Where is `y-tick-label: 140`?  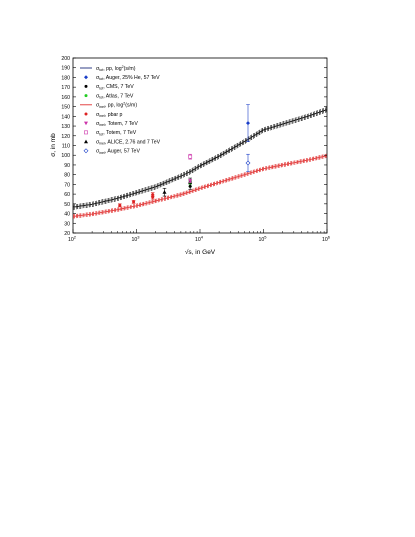
y-tick-label: 140 is located at coordinates (65, 117).